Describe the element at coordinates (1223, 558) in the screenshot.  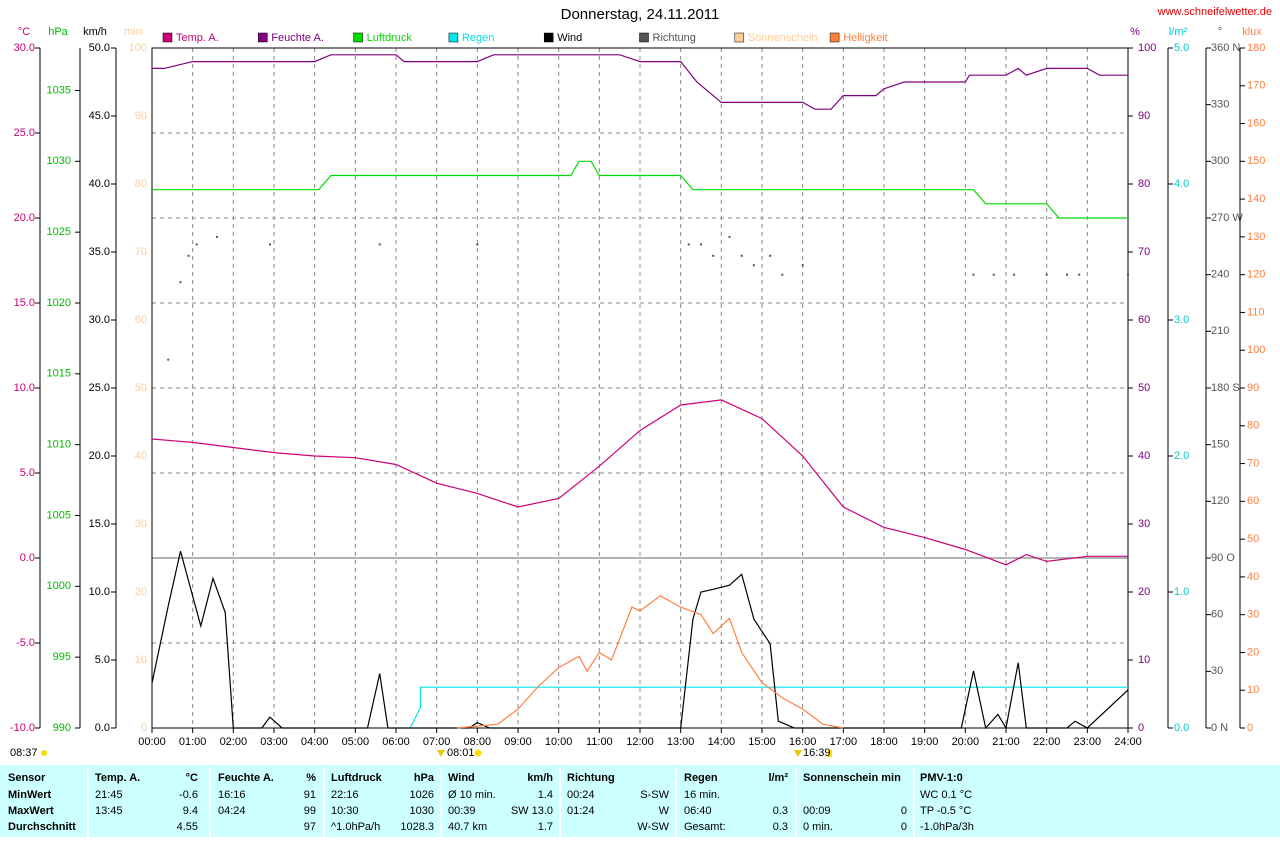
I see `y-tick-label: 90 O` at that location.